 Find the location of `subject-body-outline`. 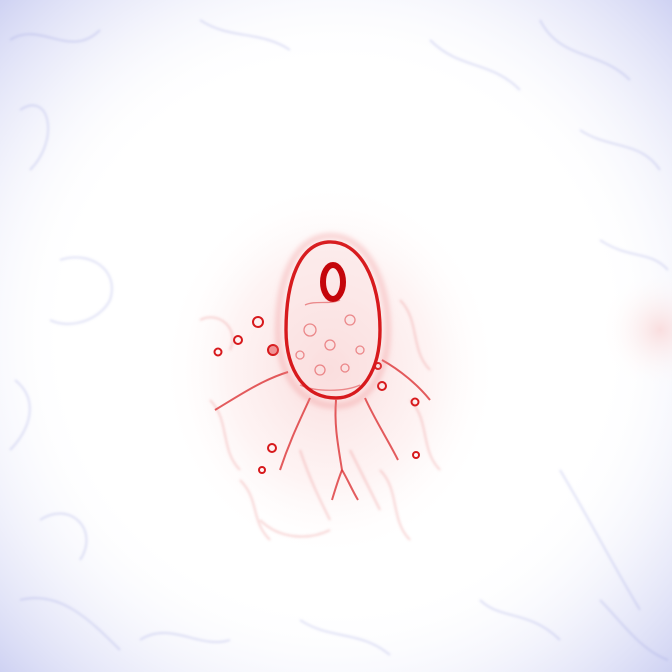

subject-body-outline is located at coordinates (333, 320).